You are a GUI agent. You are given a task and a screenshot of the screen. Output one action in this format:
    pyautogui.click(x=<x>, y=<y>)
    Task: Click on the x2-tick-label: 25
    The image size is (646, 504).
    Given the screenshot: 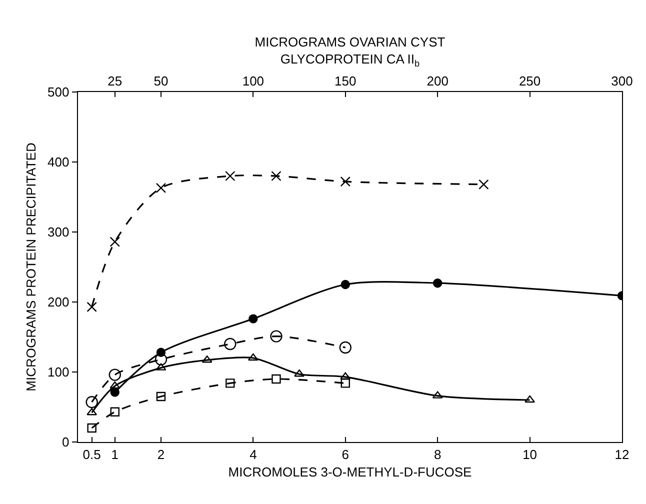 What is the action you would take?
    pyautogui.click(x=115, y=81)
    